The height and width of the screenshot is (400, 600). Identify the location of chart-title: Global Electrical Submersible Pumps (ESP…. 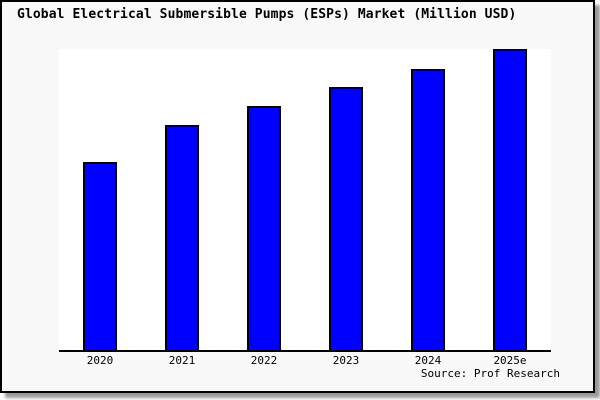
(267, 14).